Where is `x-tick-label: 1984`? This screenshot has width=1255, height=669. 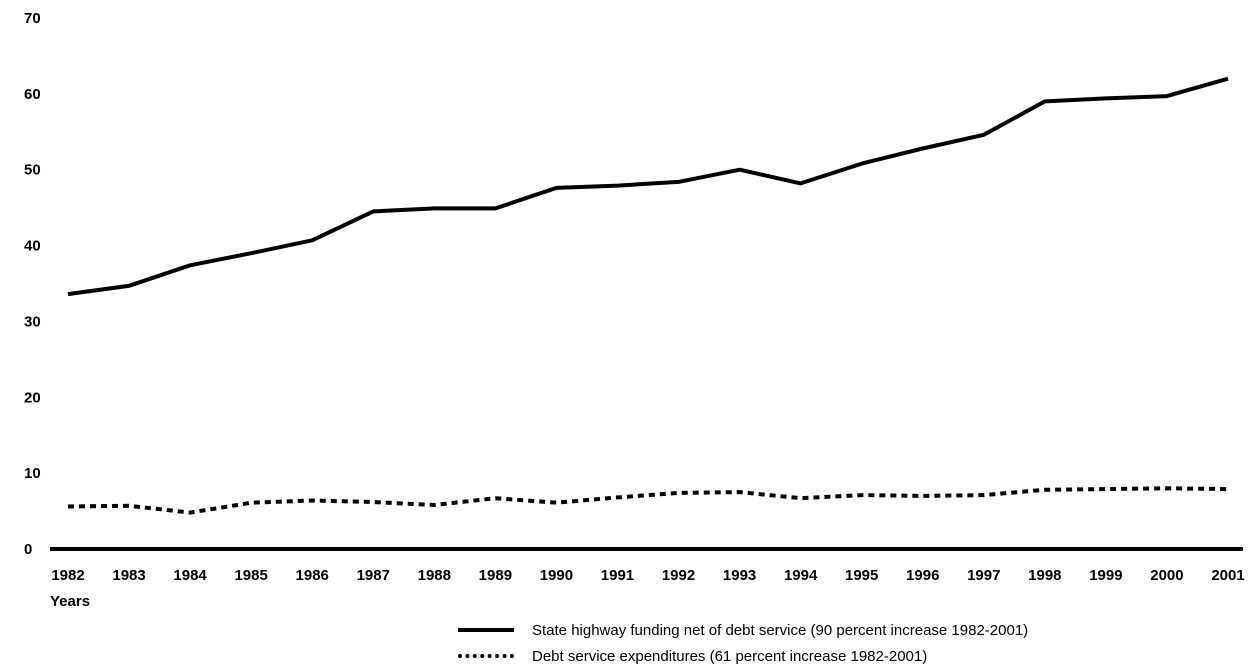 x-tick-label: 1984 is located at coordinates (190, 575).